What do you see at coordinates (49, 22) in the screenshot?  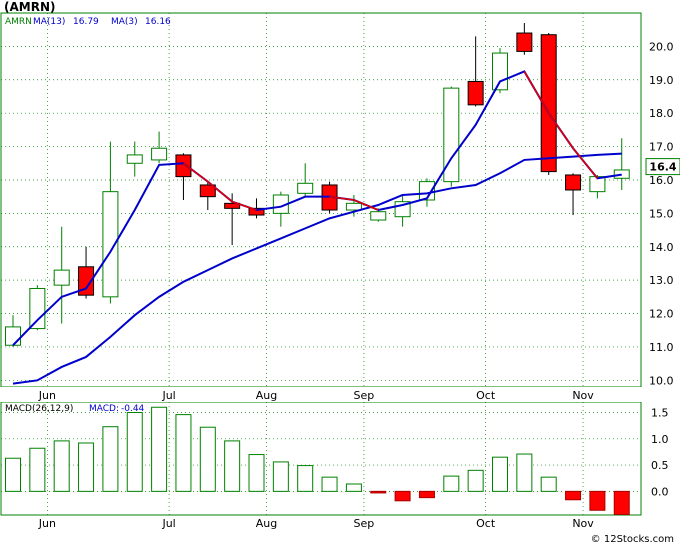 I see `price-legend-label: MA(13)` at bounding box center [49, 22].